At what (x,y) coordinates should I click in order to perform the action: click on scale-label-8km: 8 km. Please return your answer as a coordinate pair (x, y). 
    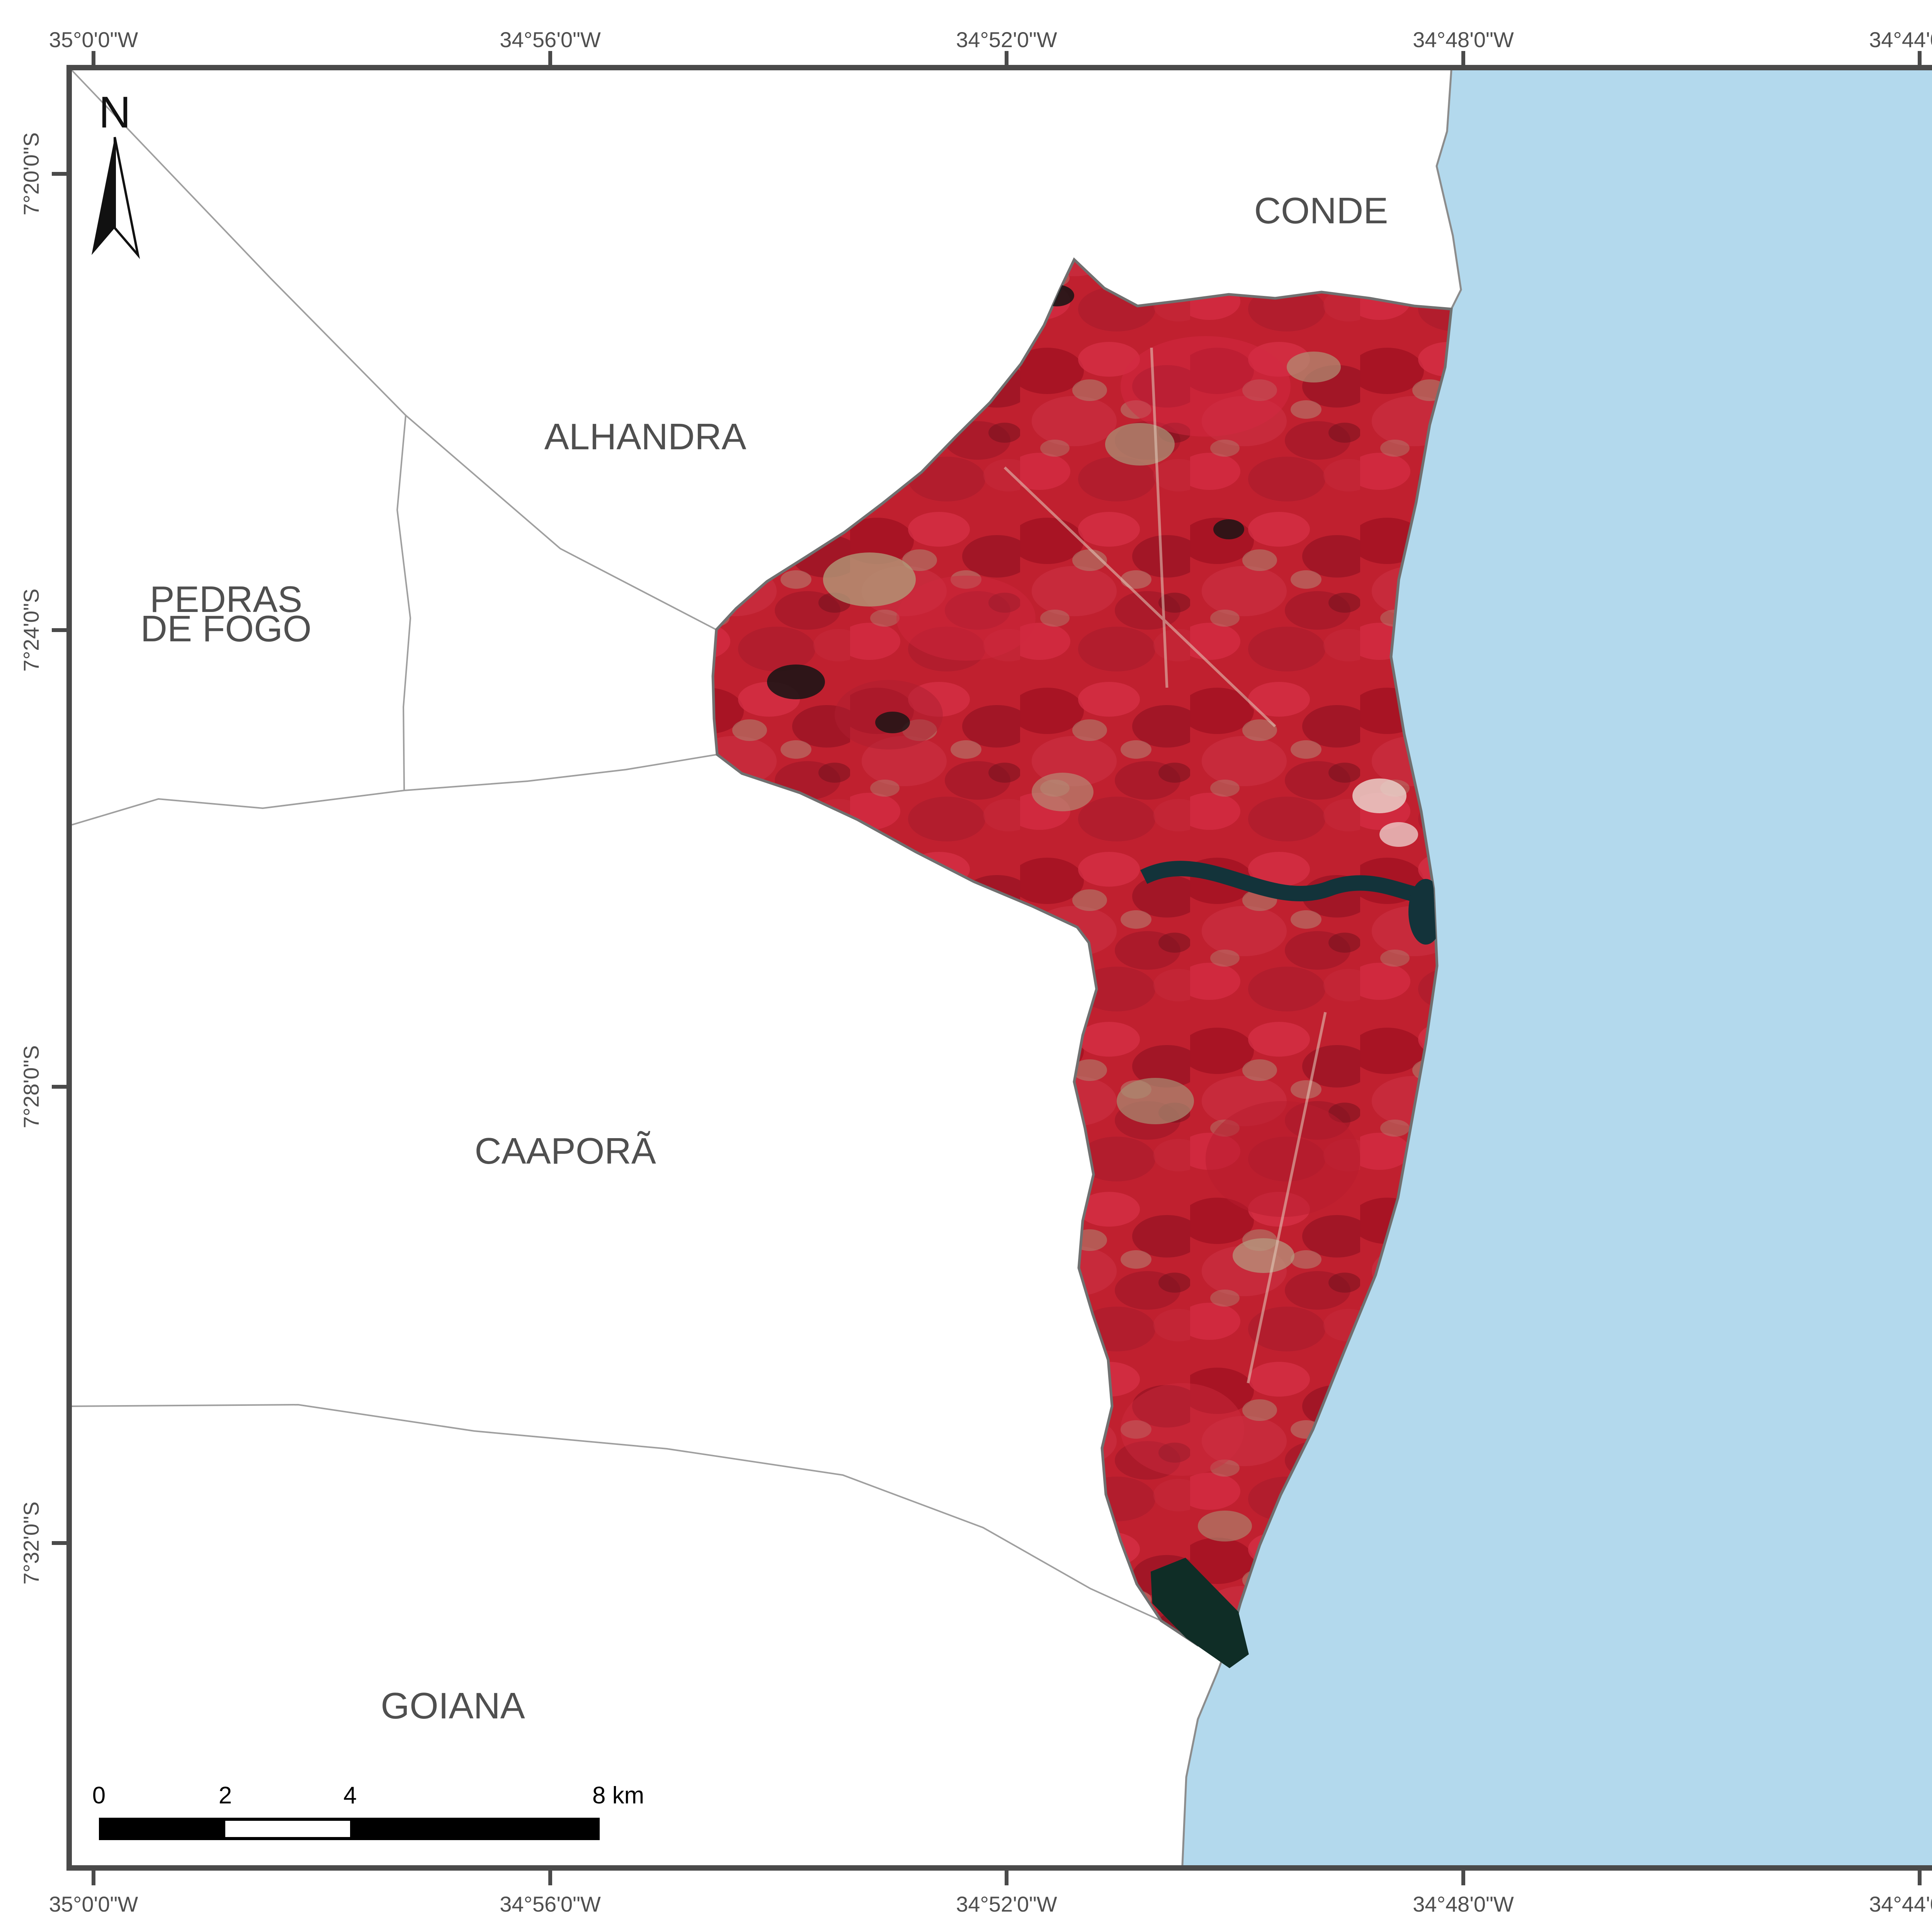
    Looking at the image, I should click on (618, 1795).